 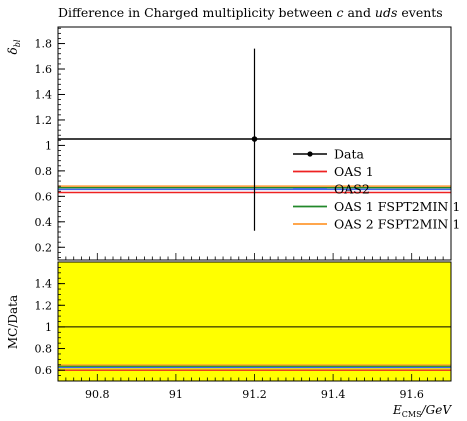 What do you see at coordinates (254, 394) in the screenshot?
I see `x-tick-label: 91.2` at bounding box center [254, 394].